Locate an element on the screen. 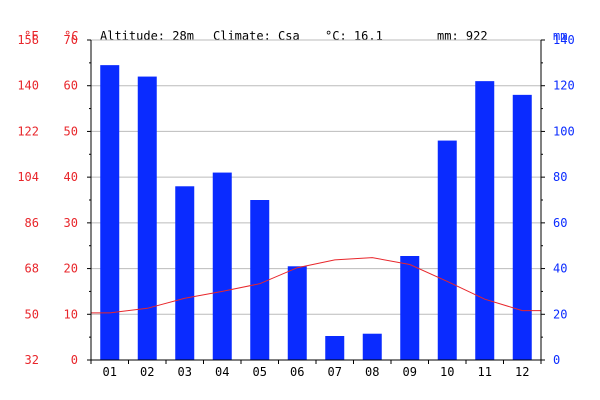 Image resolution: width=600 pixels, height=400 pixels. fahrenheit-tick-label: 158 is located at coordinates (28, 40).